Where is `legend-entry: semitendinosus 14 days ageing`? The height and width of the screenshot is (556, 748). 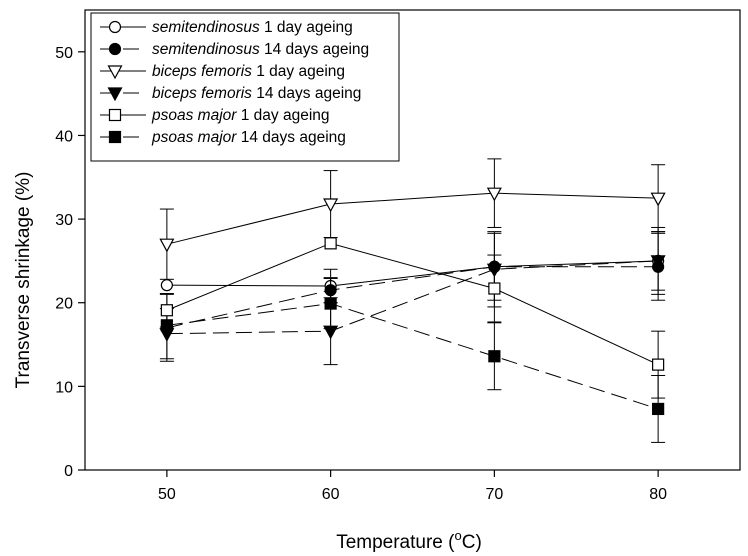 legend-entry: semitendinosus 14 days ageing is located at coordinates (260, 49).